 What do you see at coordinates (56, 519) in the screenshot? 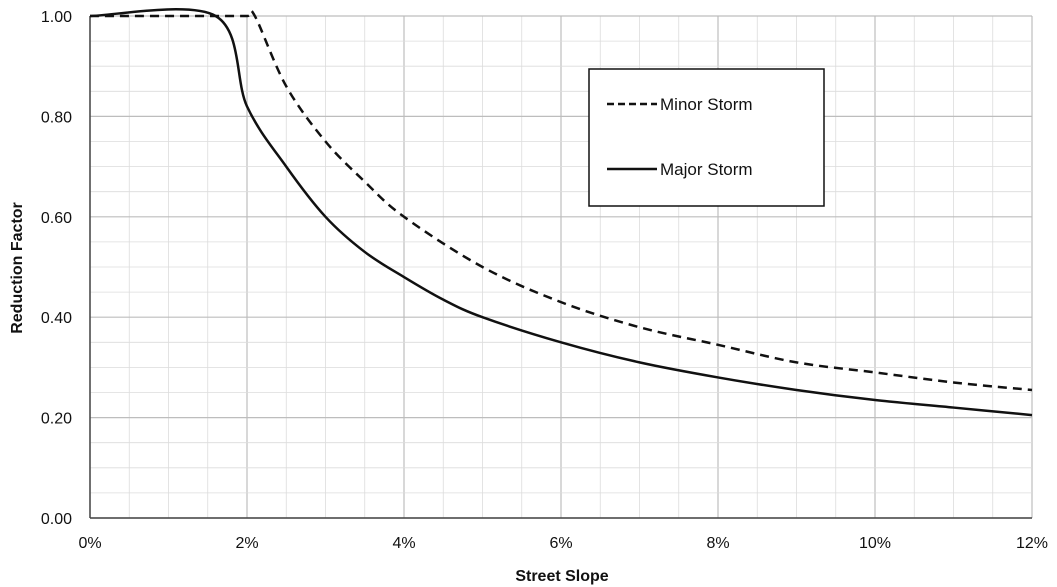
I see `y-tick-label: 0.00` at bounding box center [56, 519].